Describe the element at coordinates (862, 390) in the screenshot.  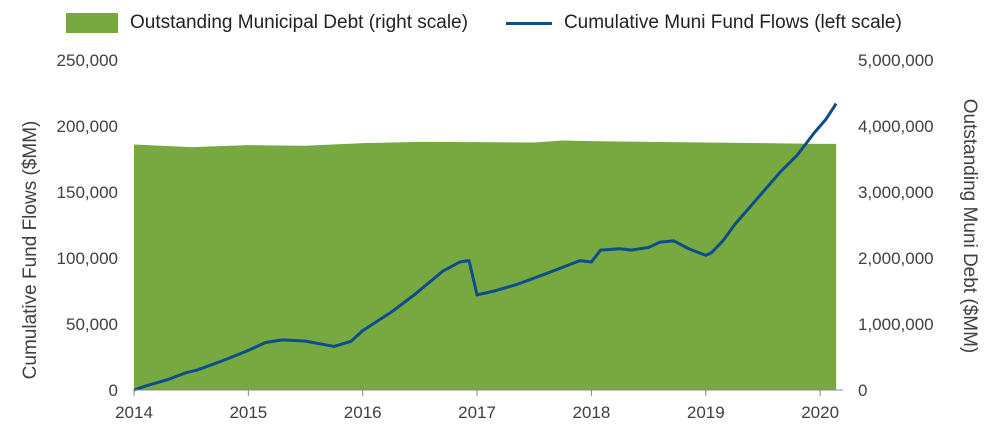
I see `right-tick-label: 0` at that location.